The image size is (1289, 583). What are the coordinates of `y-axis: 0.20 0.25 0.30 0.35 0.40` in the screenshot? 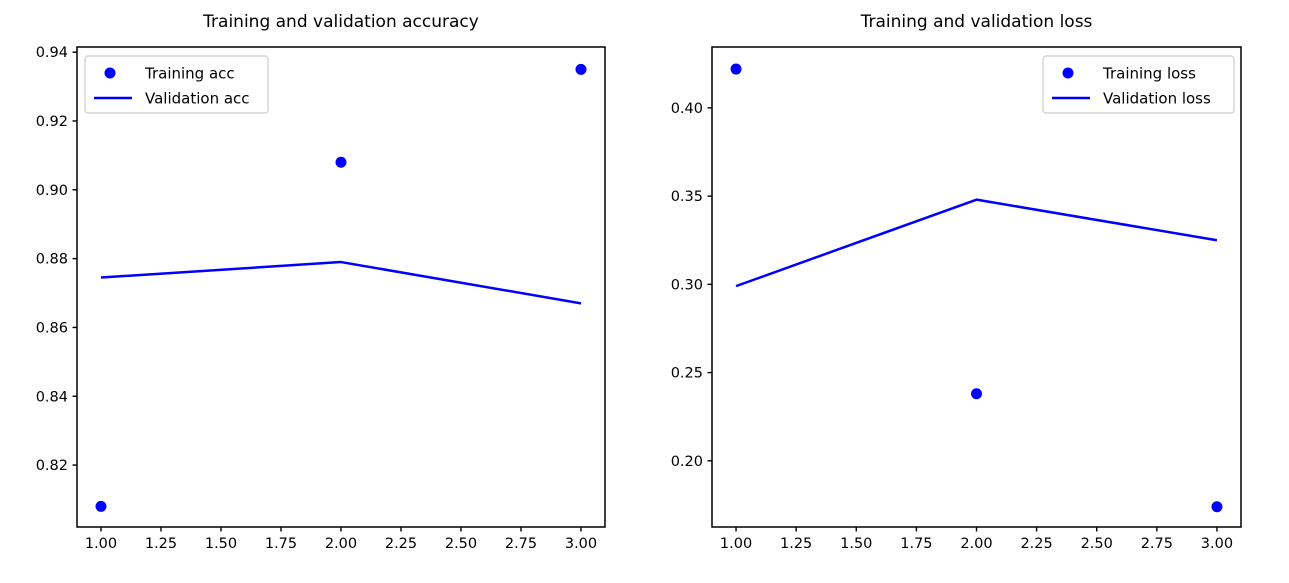 It's located at (691, 285).